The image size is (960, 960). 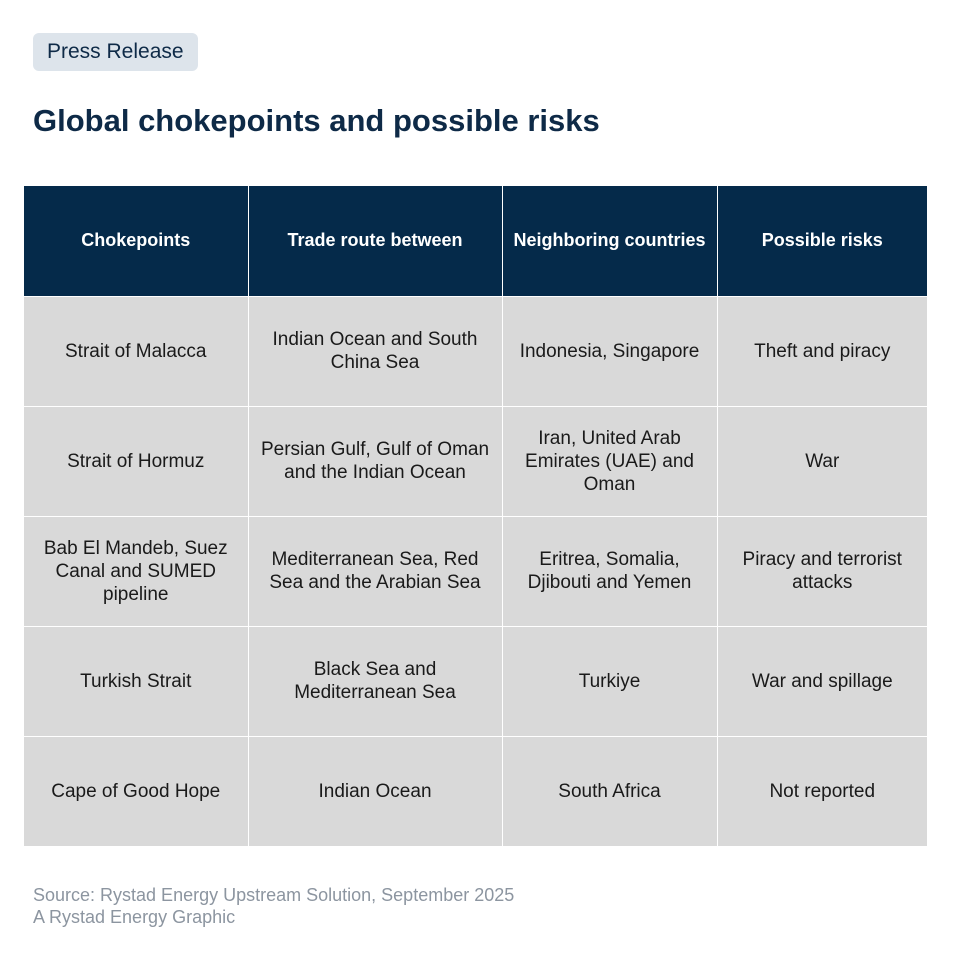 What do you see at coordinates (821, 681) in the screenshot?
I see `cell-possible-risks: War and spillage` at bounding box center [821, 681].